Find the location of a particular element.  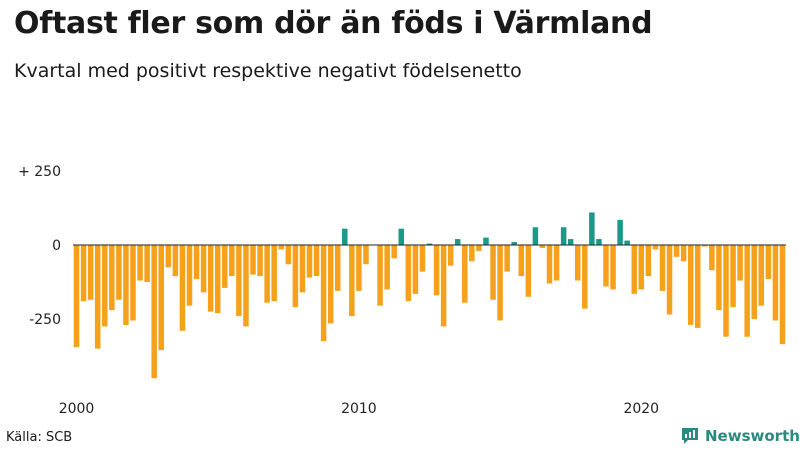

chart-title: Oftast fler som dör än föds i Värmland is located at coordinates (333, 23).